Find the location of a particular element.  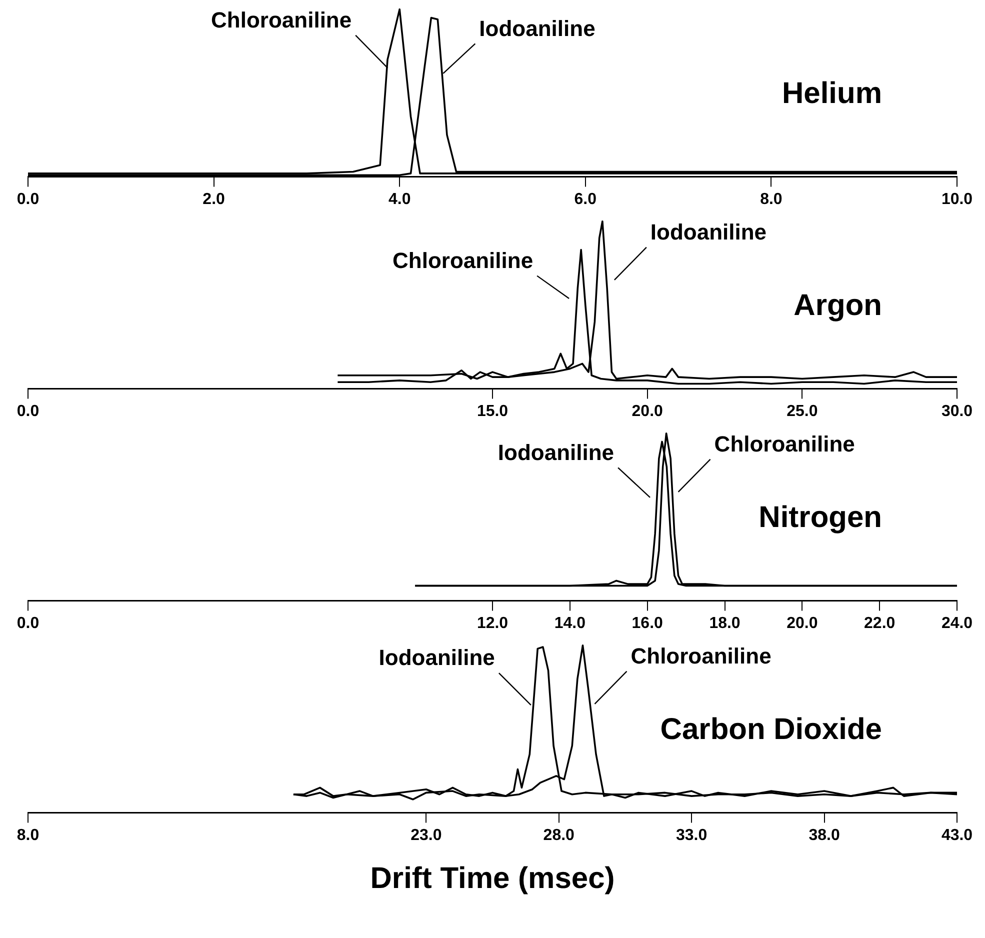

text: Nitrogen is located at coordinates (820, 517).